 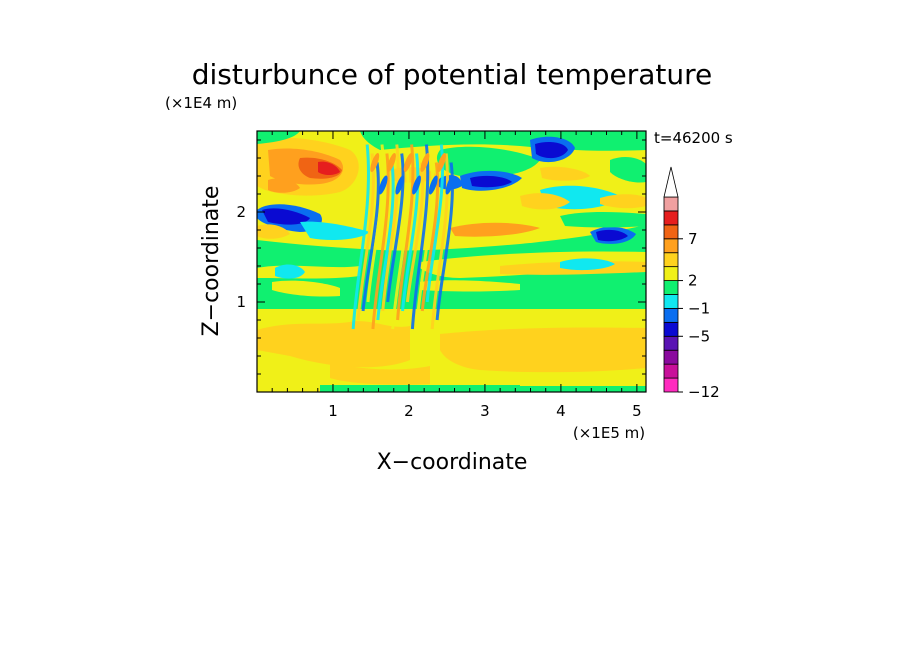 What do you see at coordinates (409, 411) in the screenshot?
I see `x-tick-label: 2` at bounding box center [409, 411].